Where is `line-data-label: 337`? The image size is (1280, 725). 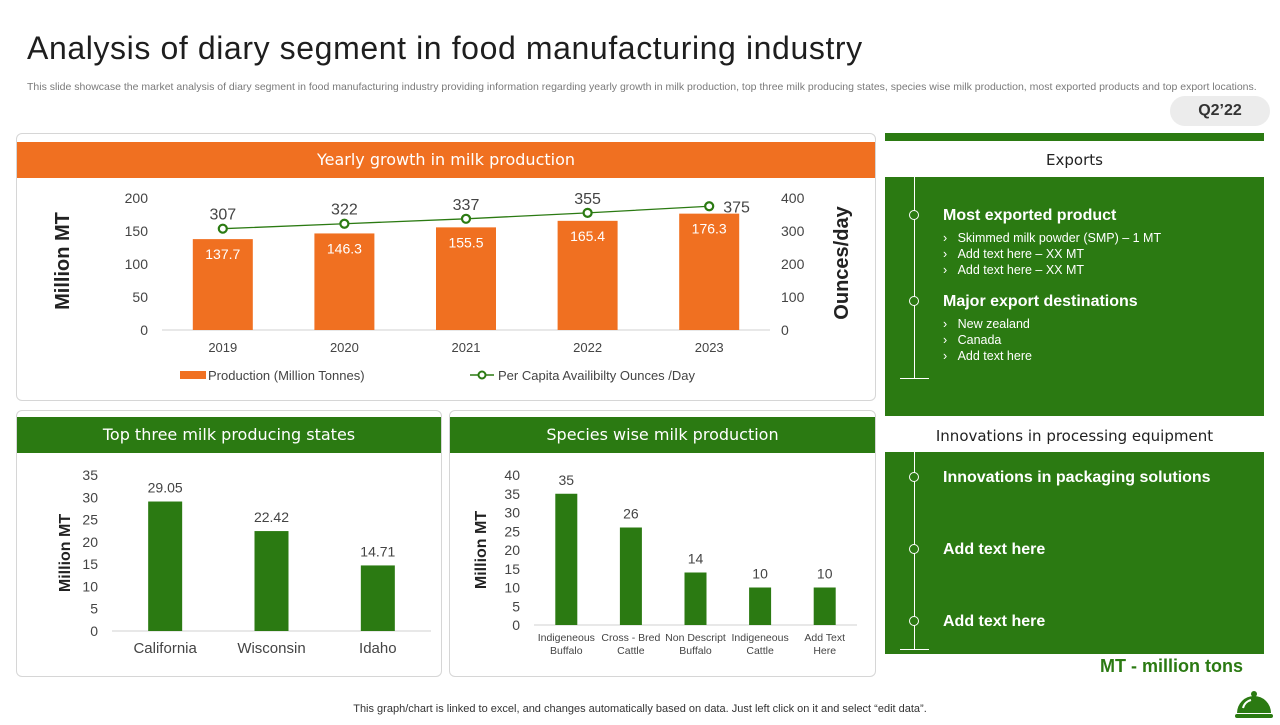 line-data-label: 337 is located at coordinates (466, 205).